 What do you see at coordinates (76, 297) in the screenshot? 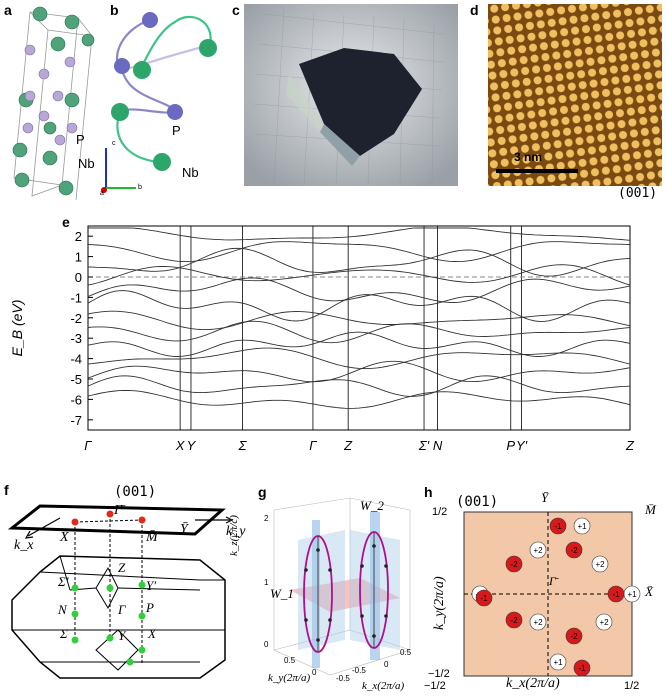
I see `ytick-label: -1` at bounding box center [76, 297].